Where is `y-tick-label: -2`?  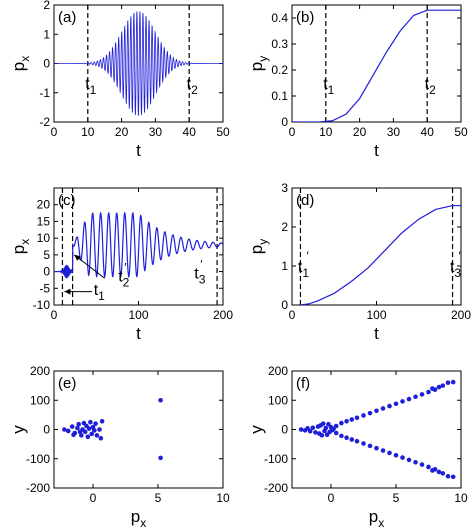
y-tick-label: -2 is located at coordinates (44, 122).